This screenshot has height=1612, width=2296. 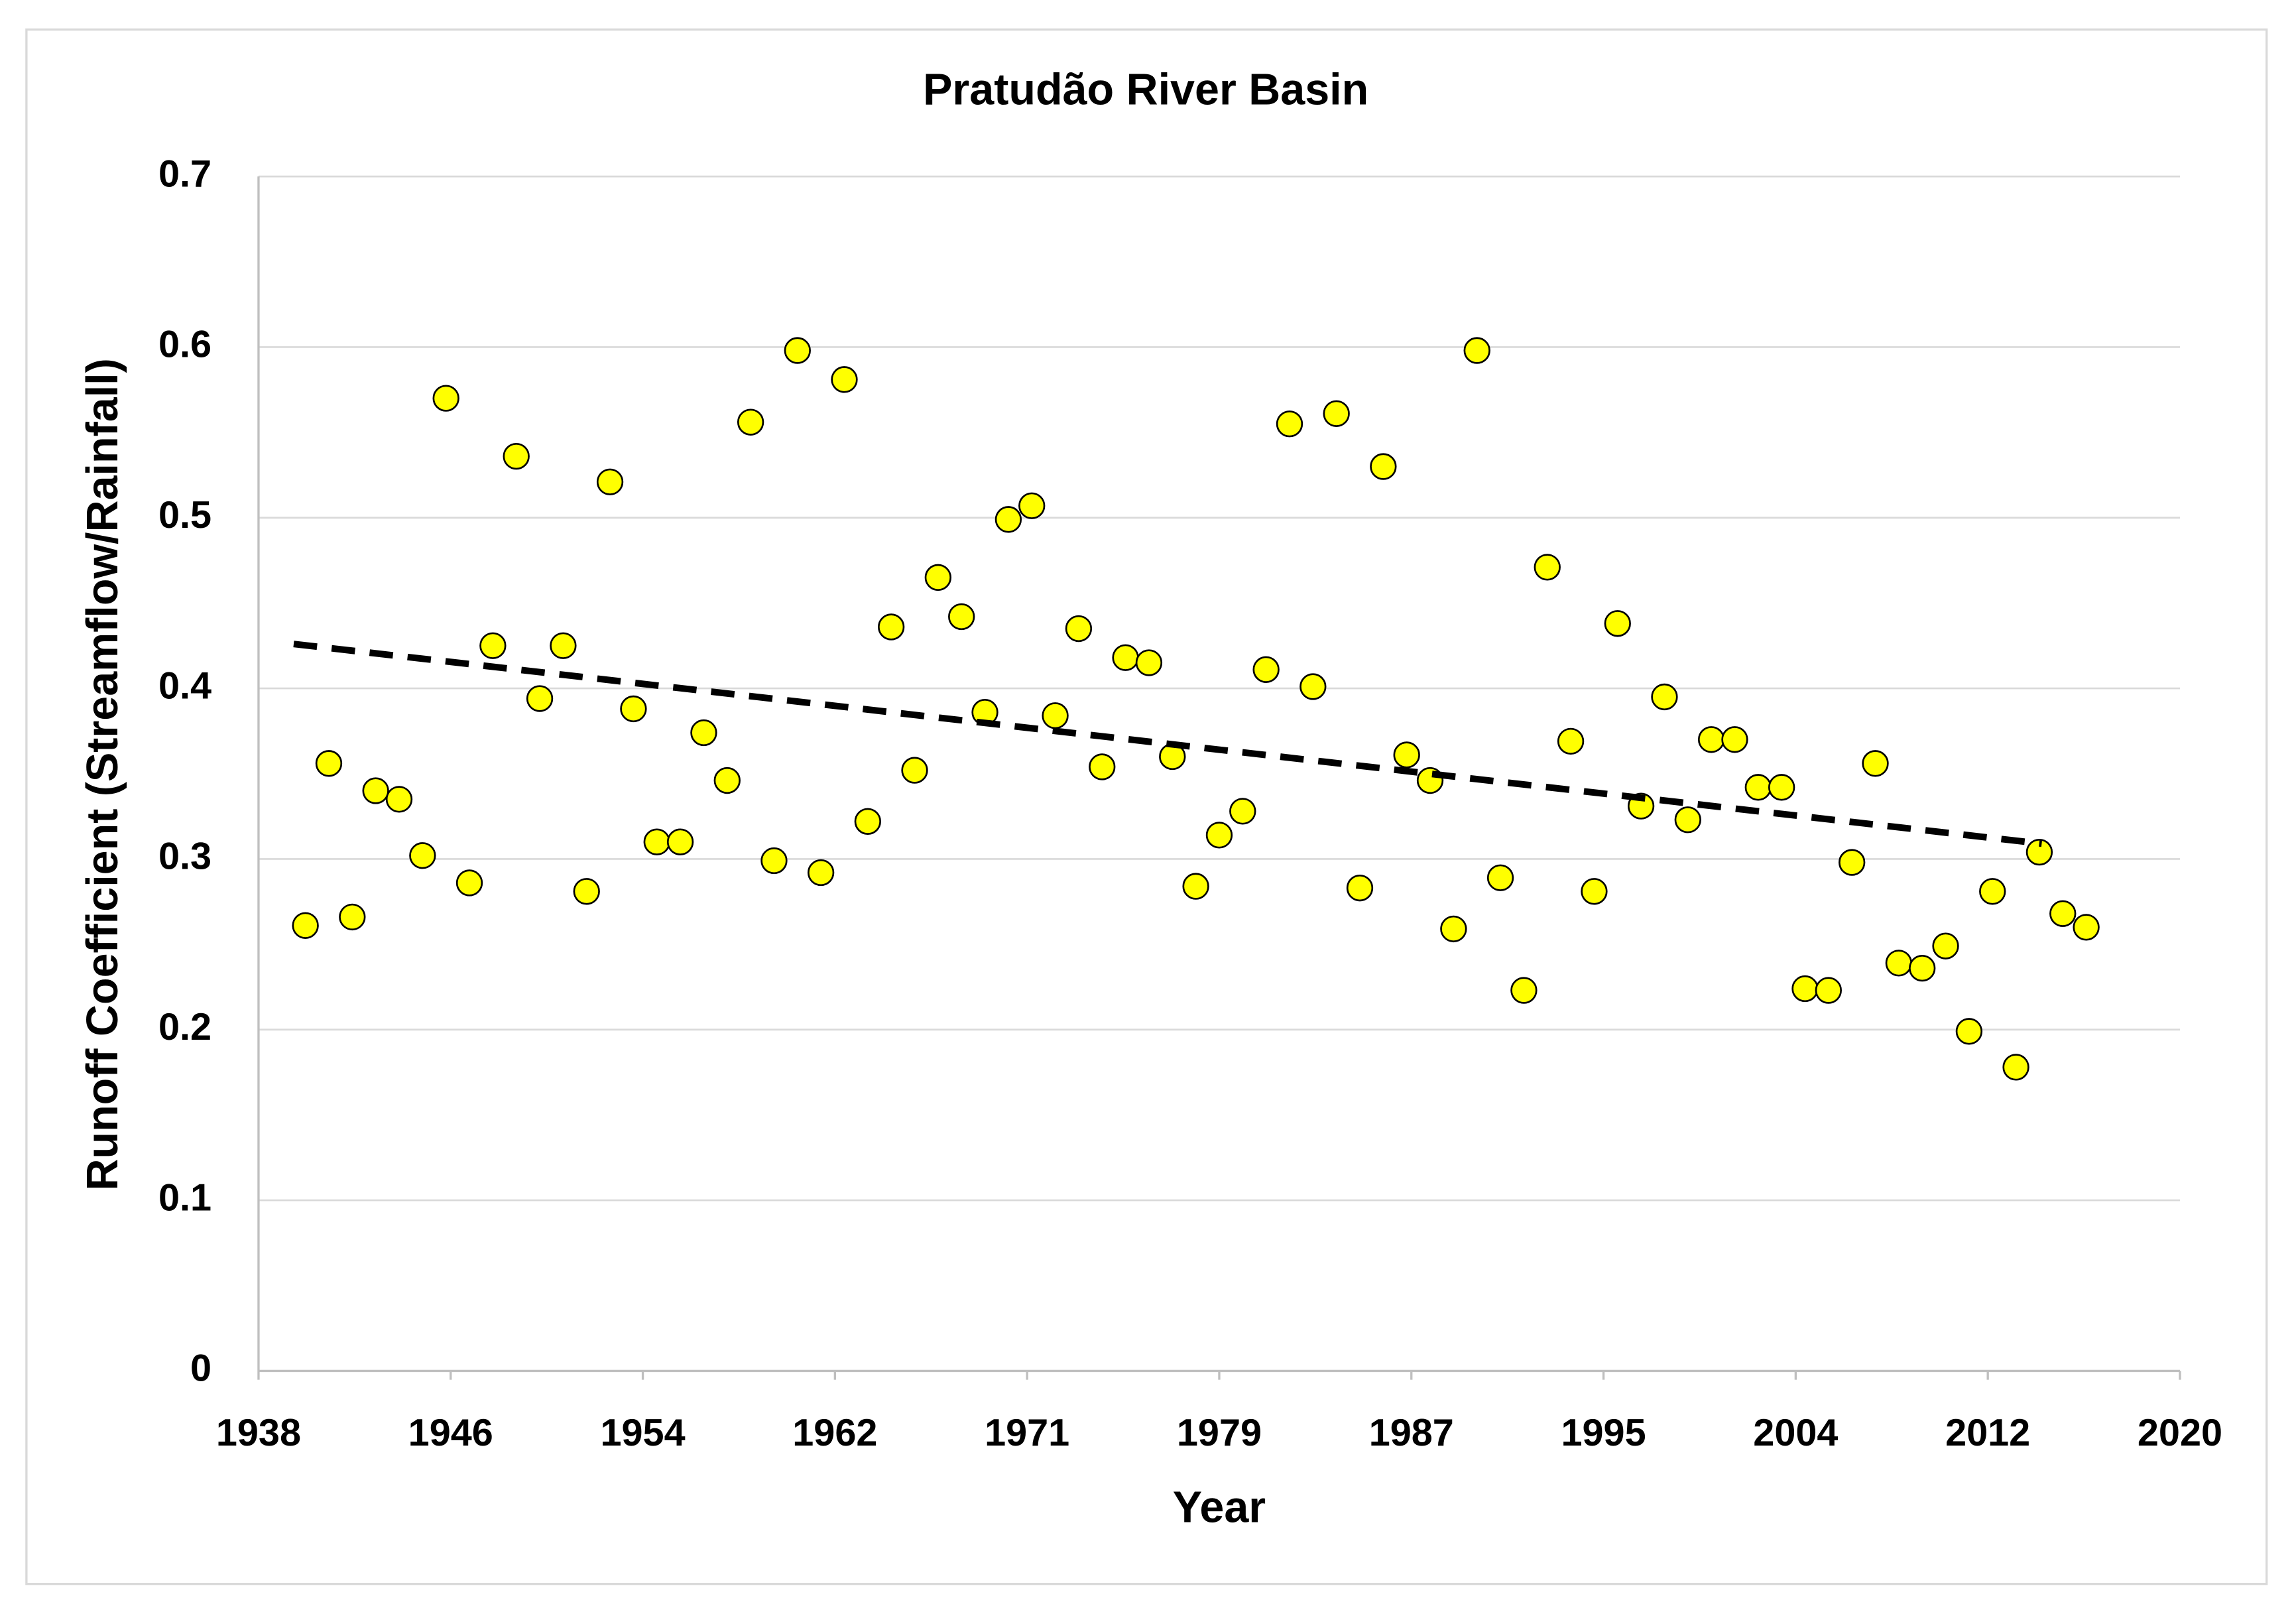 What do you see at coordinates (1795, 1433) in the screenshot?
I see `x-tick-label: 2004` at bounding box center [1795, 1433].